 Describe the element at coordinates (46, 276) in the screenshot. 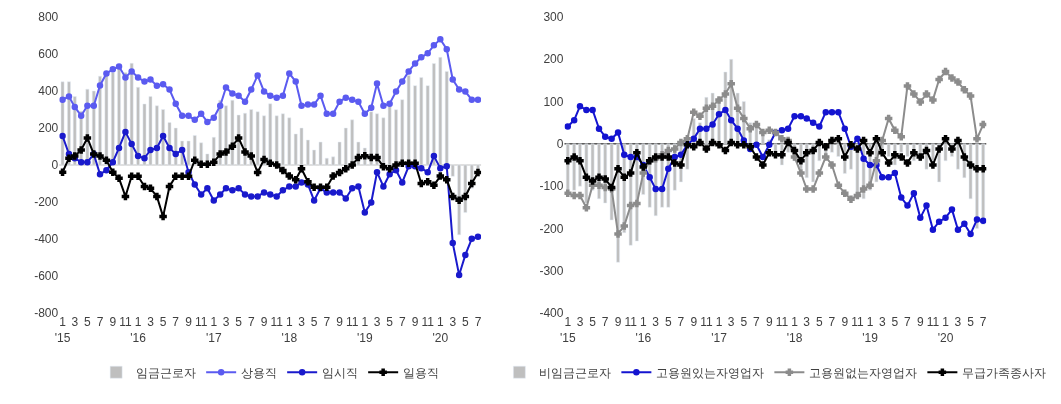

I see `y-tick-label: -600` at that location.